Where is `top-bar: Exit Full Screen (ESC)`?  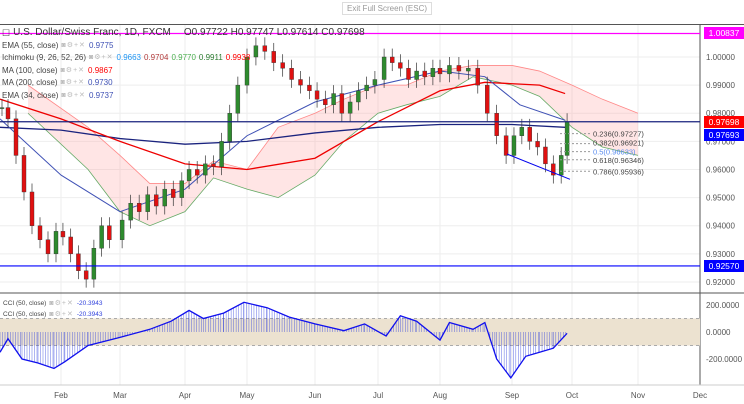 top-bar: Exit Full Screen (ESC) is located at coordinates (372, 12).